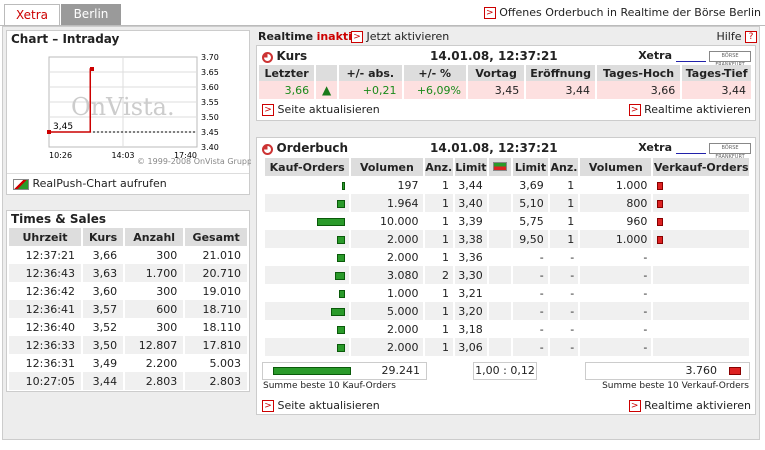  I want to click on table-row: 12:36:33 3,50 12.807 17.810, so click(129, 345).